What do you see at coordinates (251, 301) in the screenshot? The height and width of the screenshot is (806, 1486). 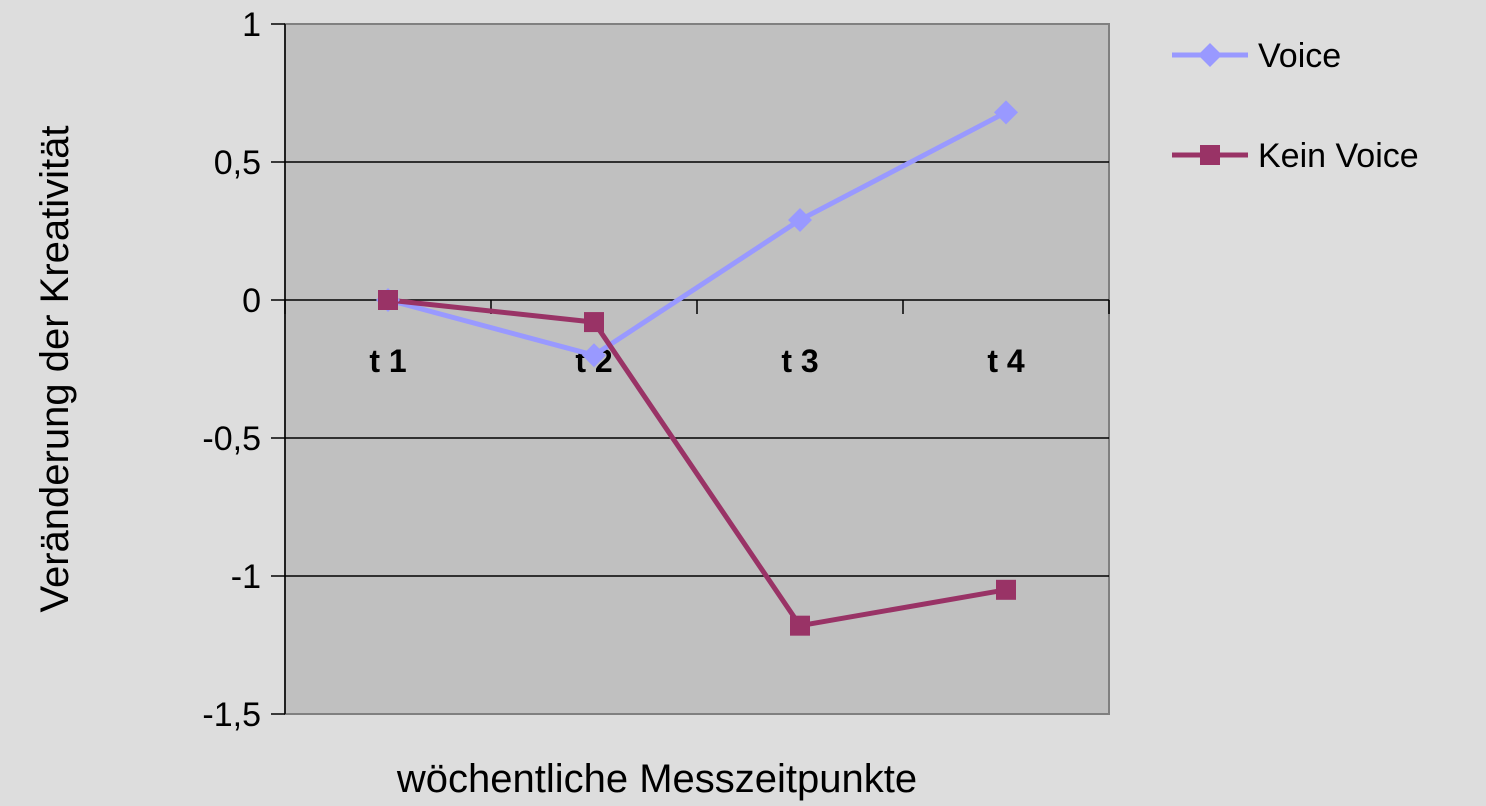 I see `y-tick-label: 0` at bounding box center [251, 301].